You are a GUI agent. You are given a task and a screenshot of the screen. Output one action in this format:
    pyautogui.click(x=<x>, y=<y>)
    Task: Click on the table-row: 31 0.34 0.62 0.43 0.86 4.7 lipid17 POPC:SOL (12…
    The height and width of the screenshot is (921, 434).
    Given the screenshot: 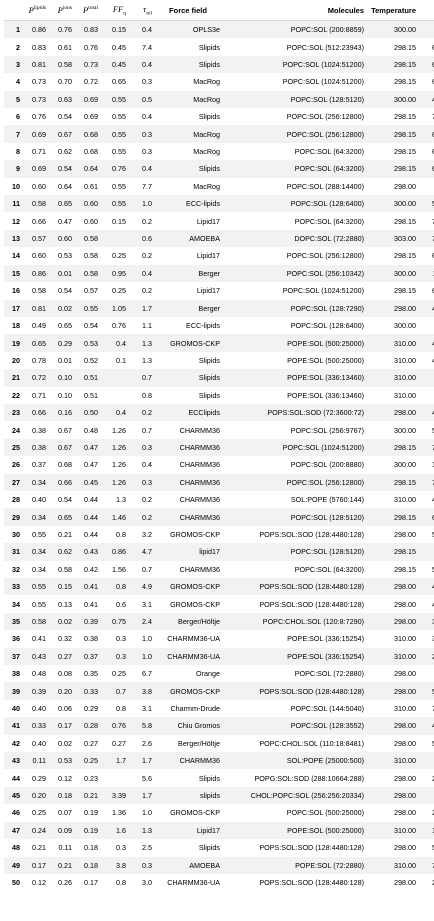 What is the action you would take?
    pyautogui.click(x=219, y=552)
    